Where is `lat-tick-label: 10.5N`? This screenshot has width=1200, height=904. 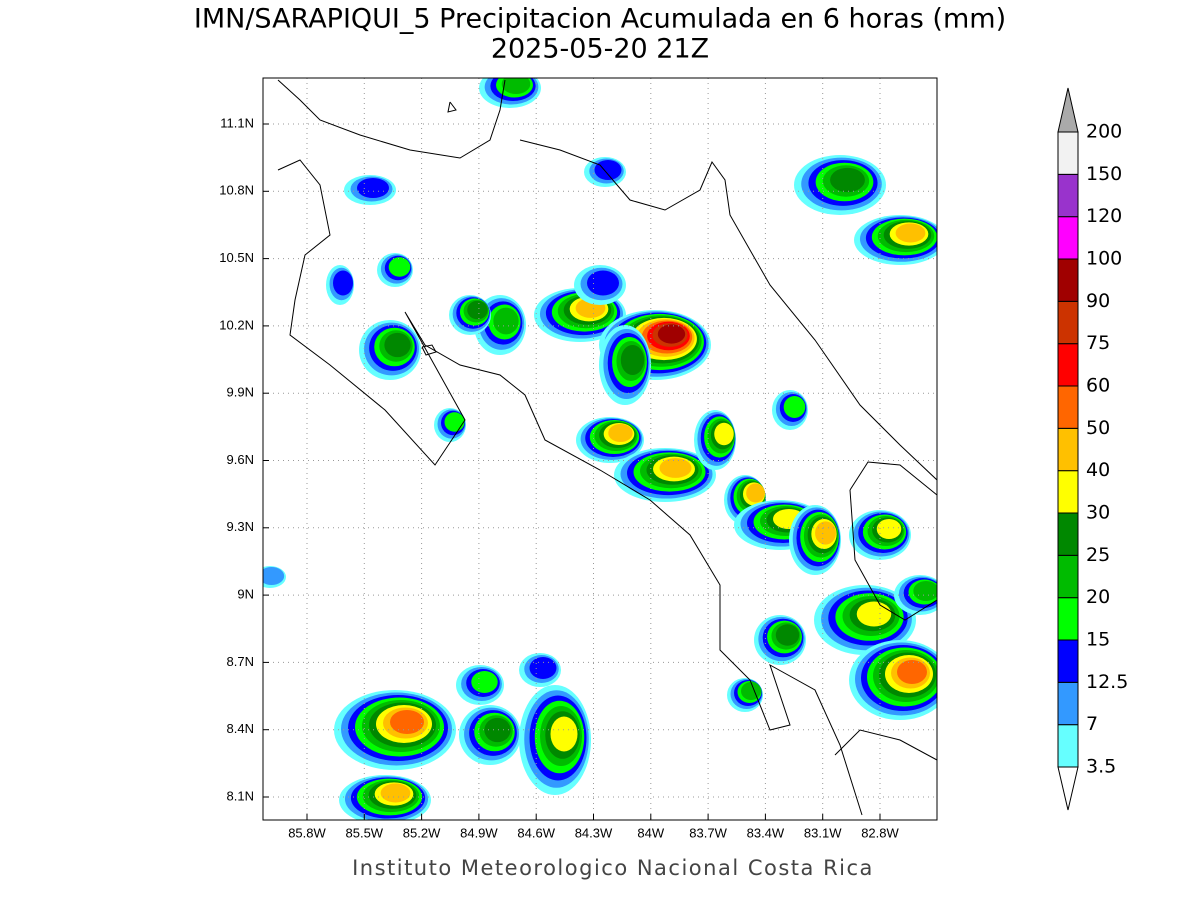 lat-tick-label: 10.5N is located at coordinates (236, 257).